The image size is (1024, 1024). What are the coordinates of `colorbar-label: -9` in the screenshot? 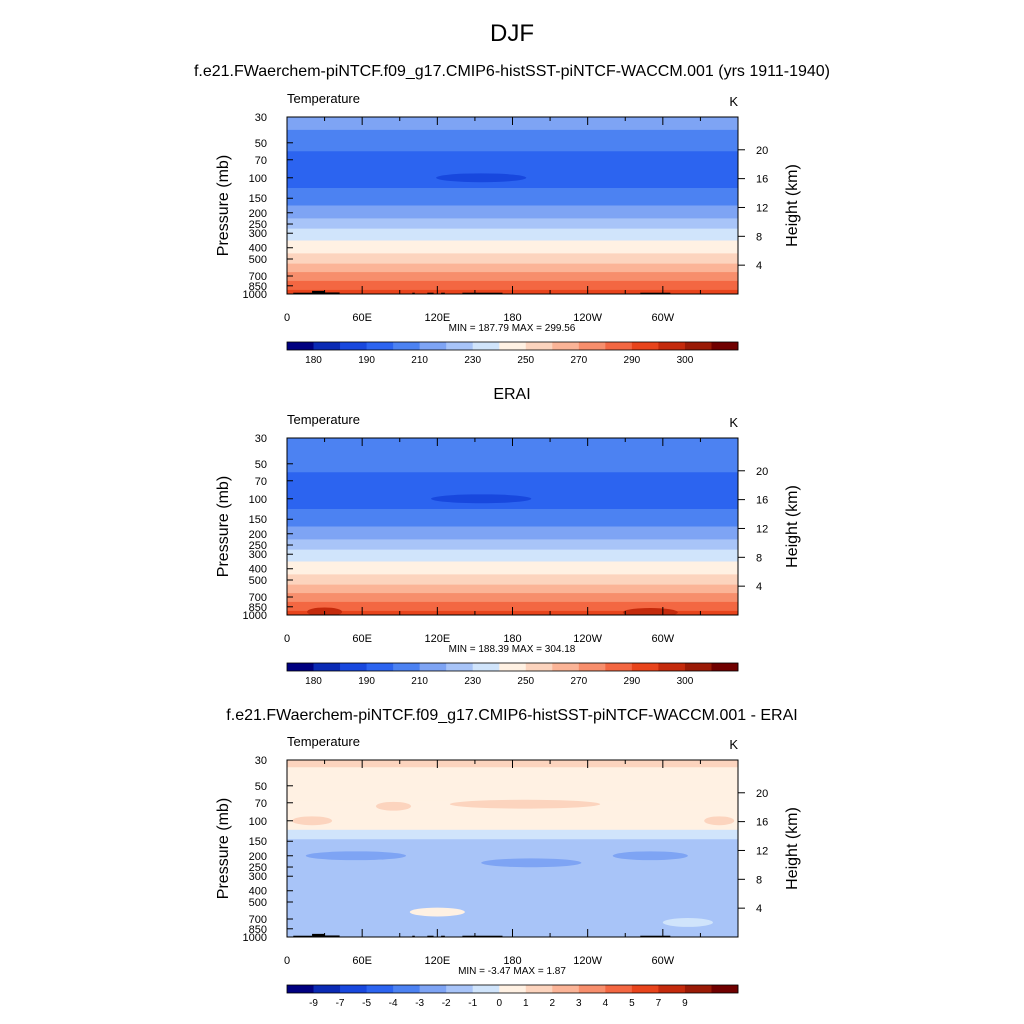 It's located at (313, 1003).